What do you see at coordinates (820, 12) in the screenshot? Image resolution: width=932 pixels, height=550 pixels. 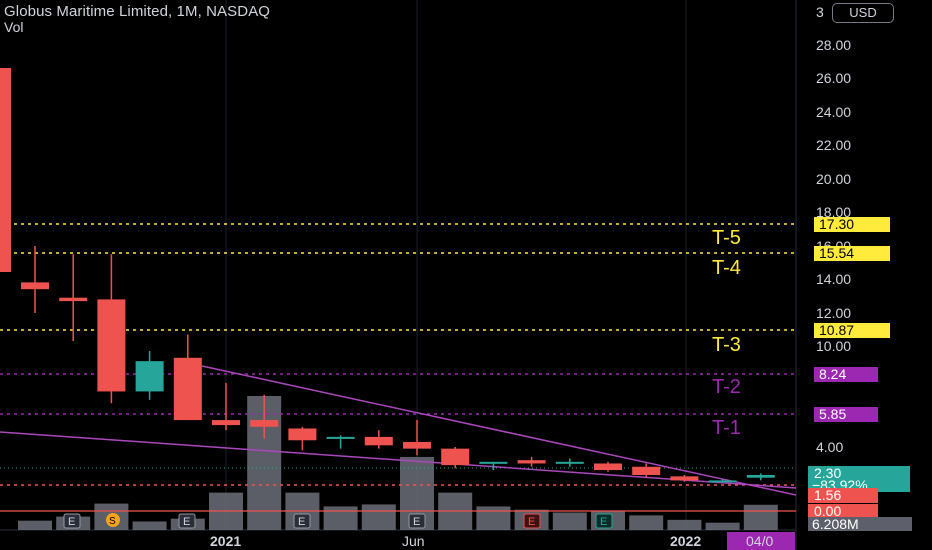 I see `price-axis-top-tick: 3` at bounding box center [820, 12].